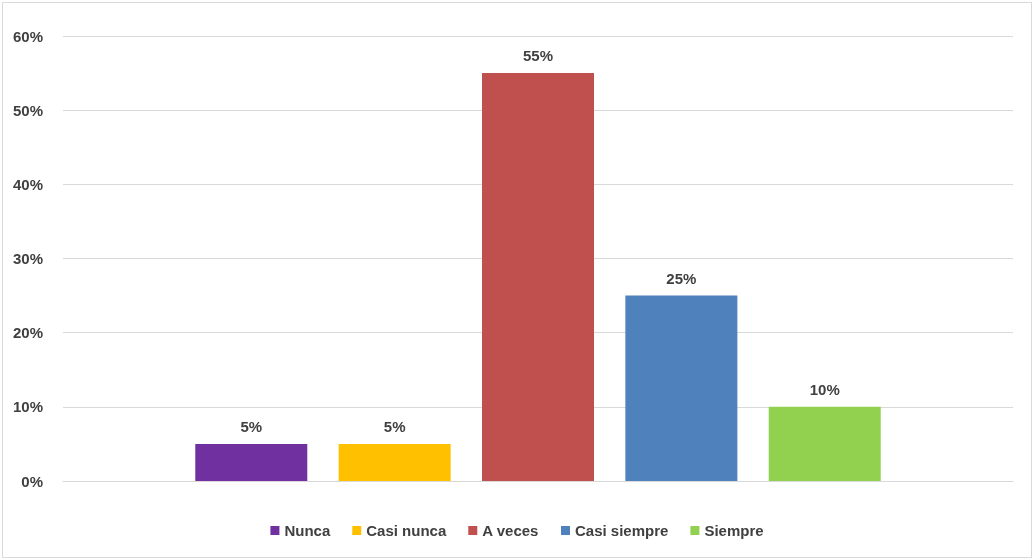 This screenshot has width=1034, height=560. What do you see at coordinates (32, 481) in the screenshot?
I see `y-tick-label: 0%` at bounding box center [32, 481].